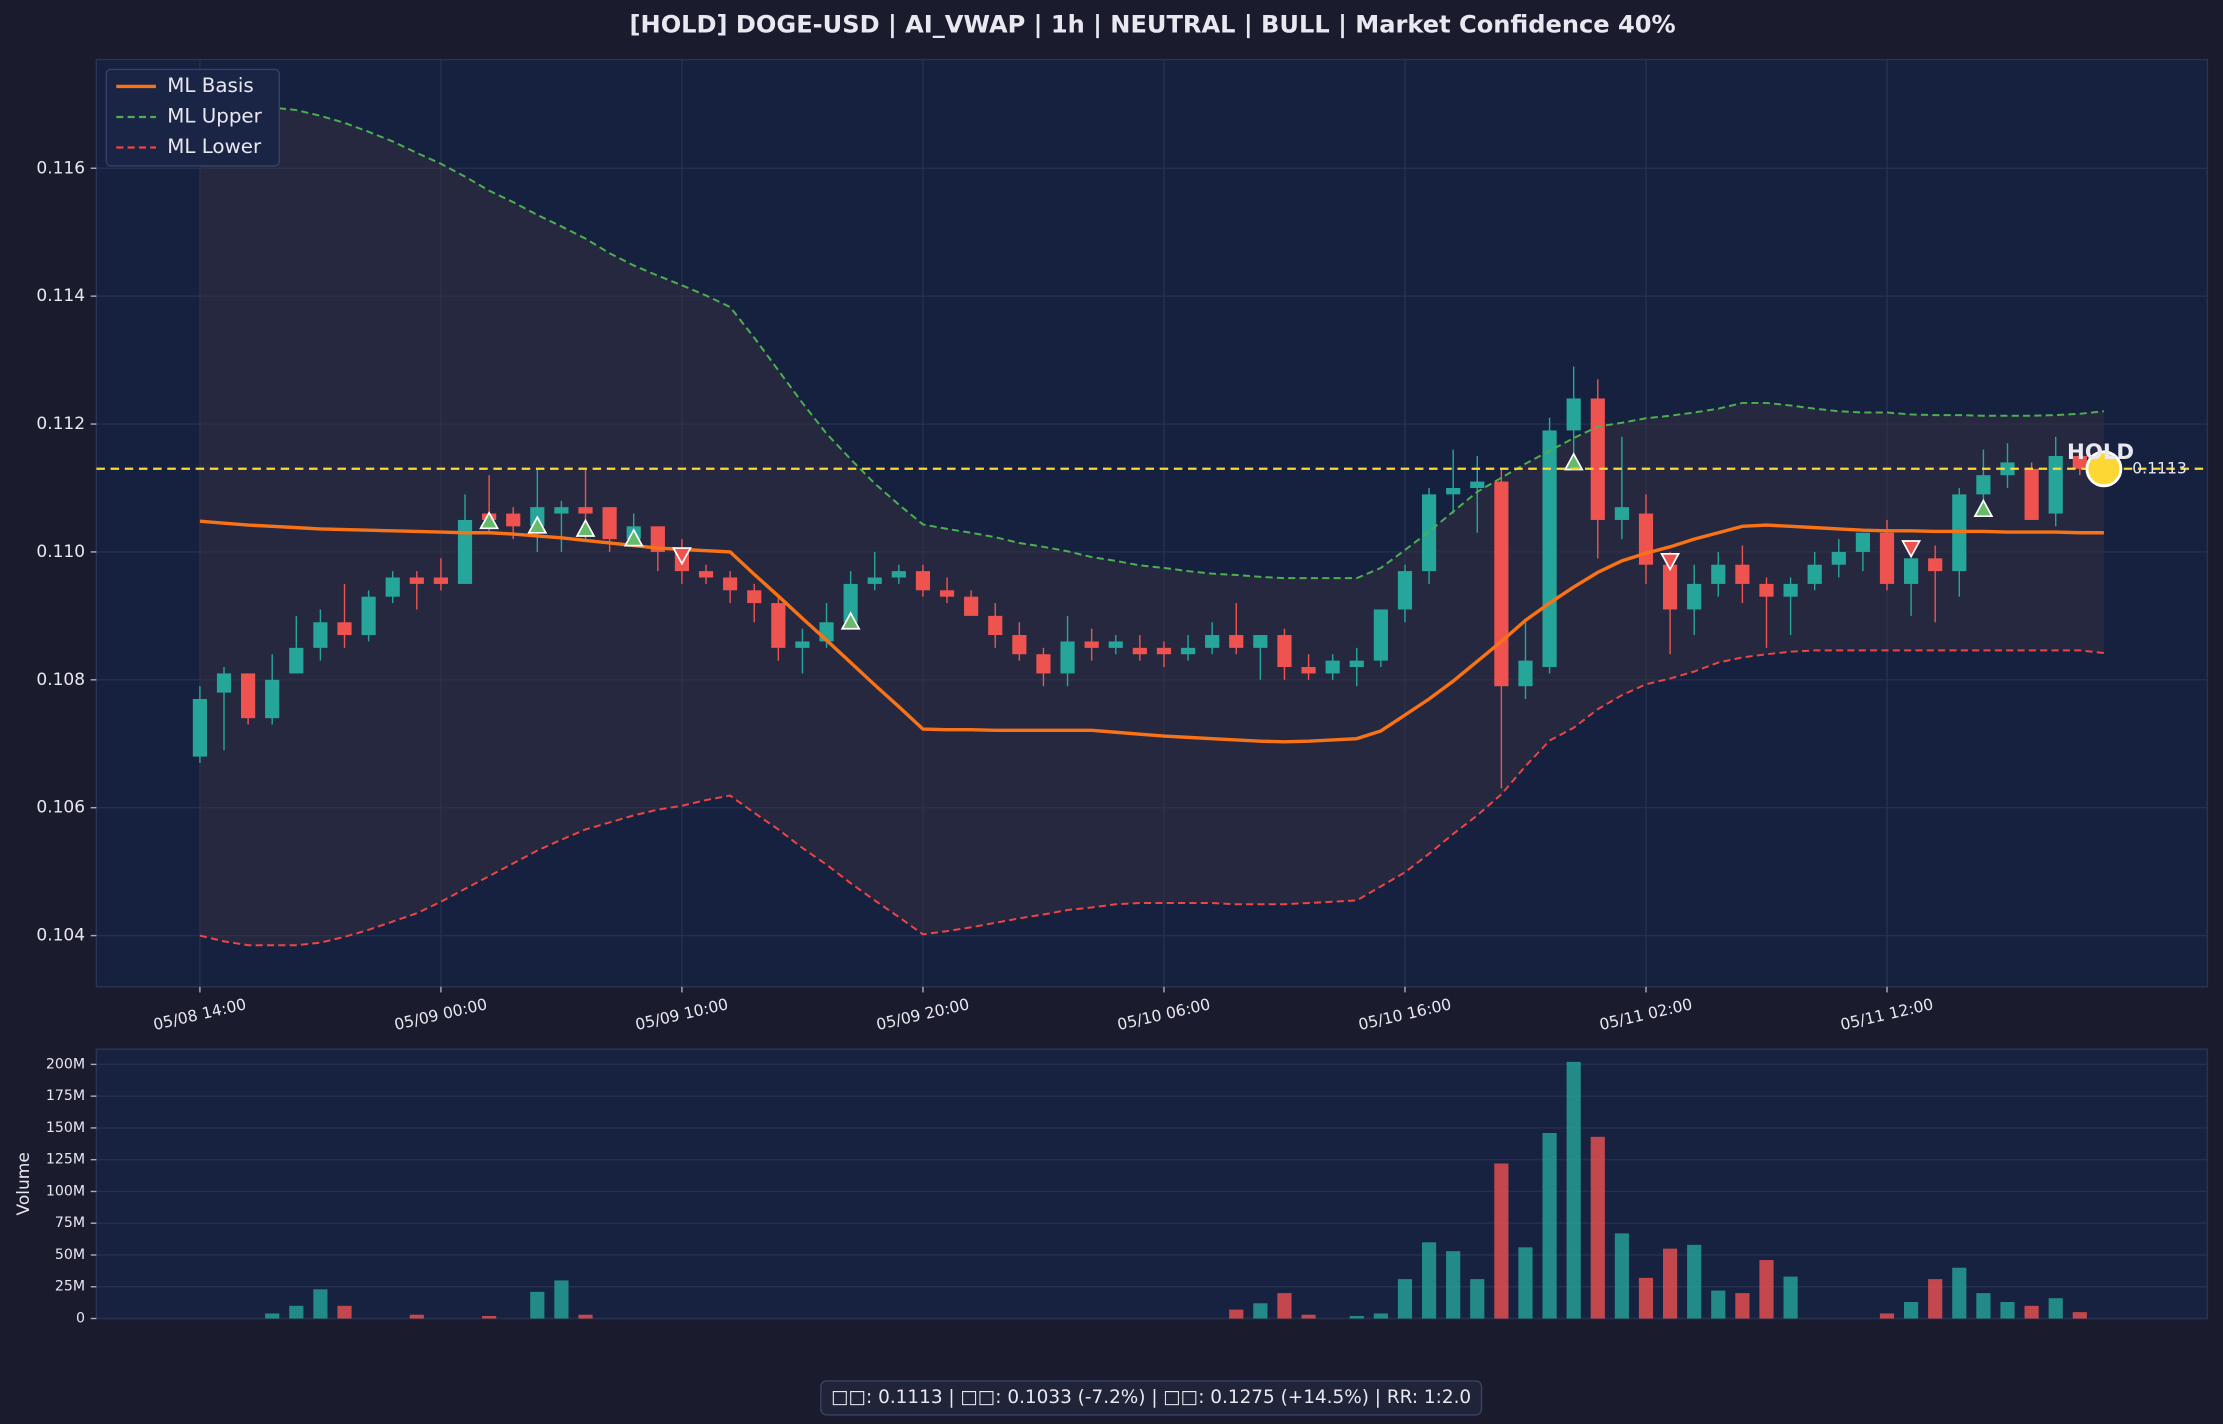 The height and width of the screenshot is (1424, 2223). I want to click on y-tick-label: 100M, so click(65, 1191).